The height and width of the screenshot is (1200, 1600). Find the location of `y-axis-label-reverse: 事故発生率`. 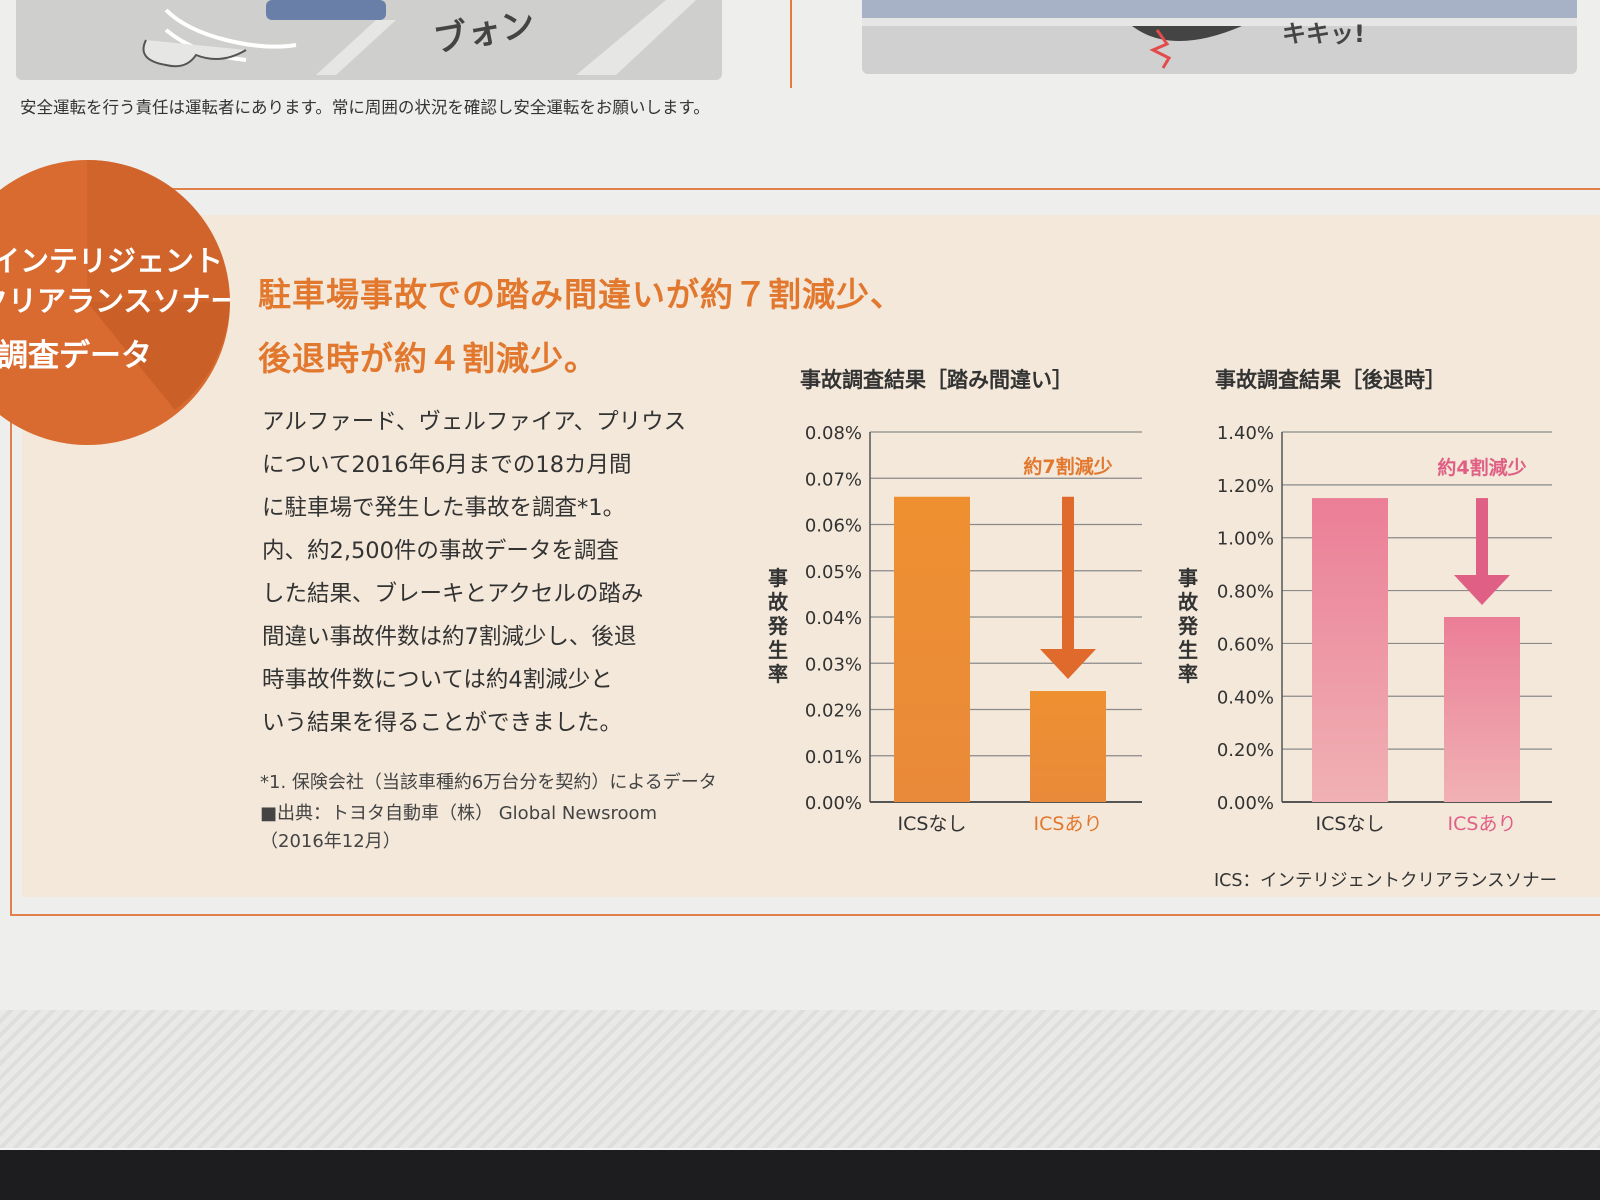

y-axis-label-reverse: 事故発生率 is located at coordinates (1188, 626).